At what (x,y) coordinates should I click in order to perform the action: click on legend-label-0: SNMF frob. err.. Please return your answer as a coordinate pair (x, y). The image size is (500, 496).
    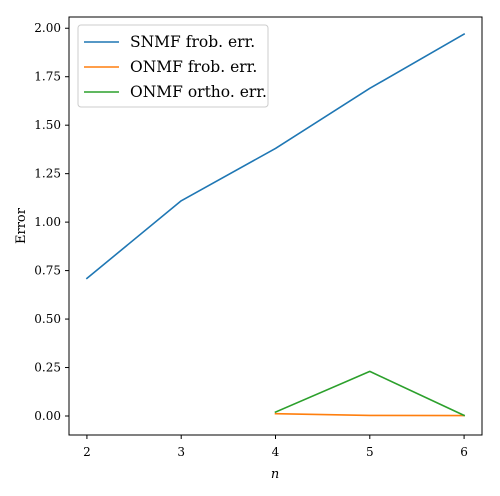
    Looking at the image, I should click on (192, 42).